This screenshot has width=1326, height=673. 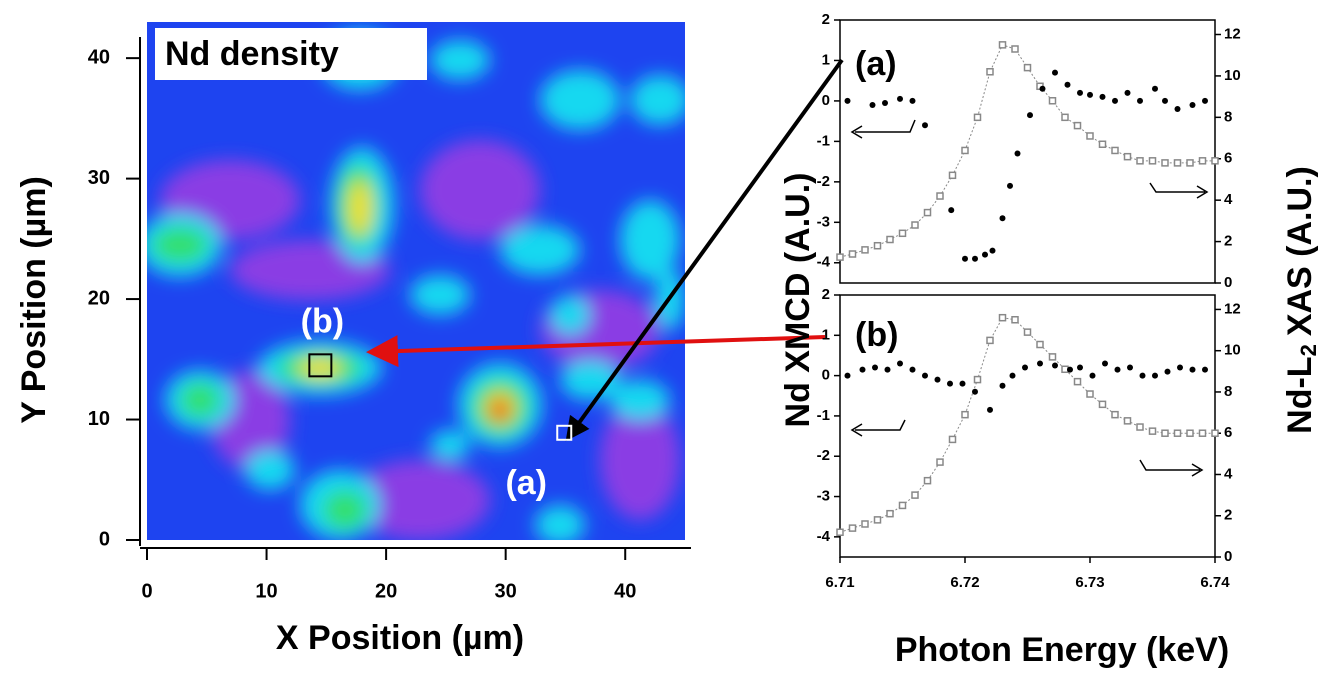 I want to click on y-tick-label: 0, so click(x=826, y=100).